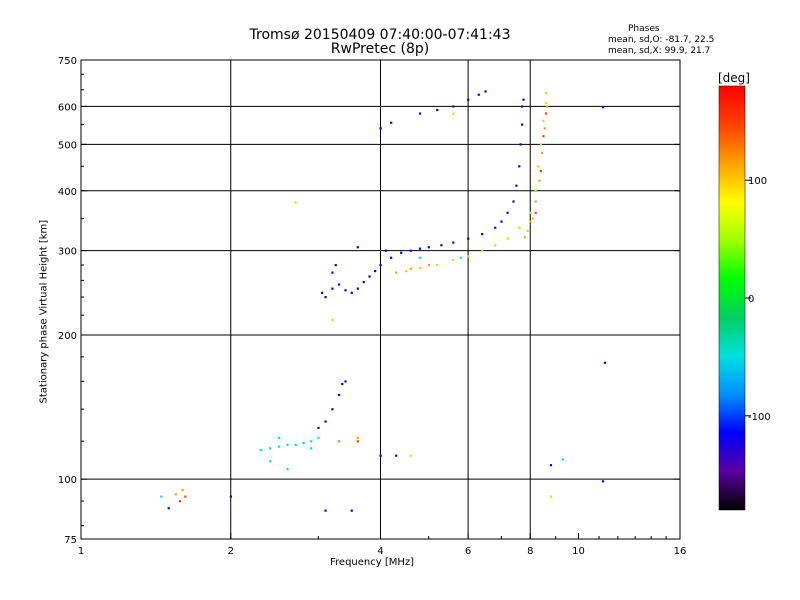  Describe the element at coordinates (67, 480) in the screenshot. I see `y-tick-label: 100` at that location.